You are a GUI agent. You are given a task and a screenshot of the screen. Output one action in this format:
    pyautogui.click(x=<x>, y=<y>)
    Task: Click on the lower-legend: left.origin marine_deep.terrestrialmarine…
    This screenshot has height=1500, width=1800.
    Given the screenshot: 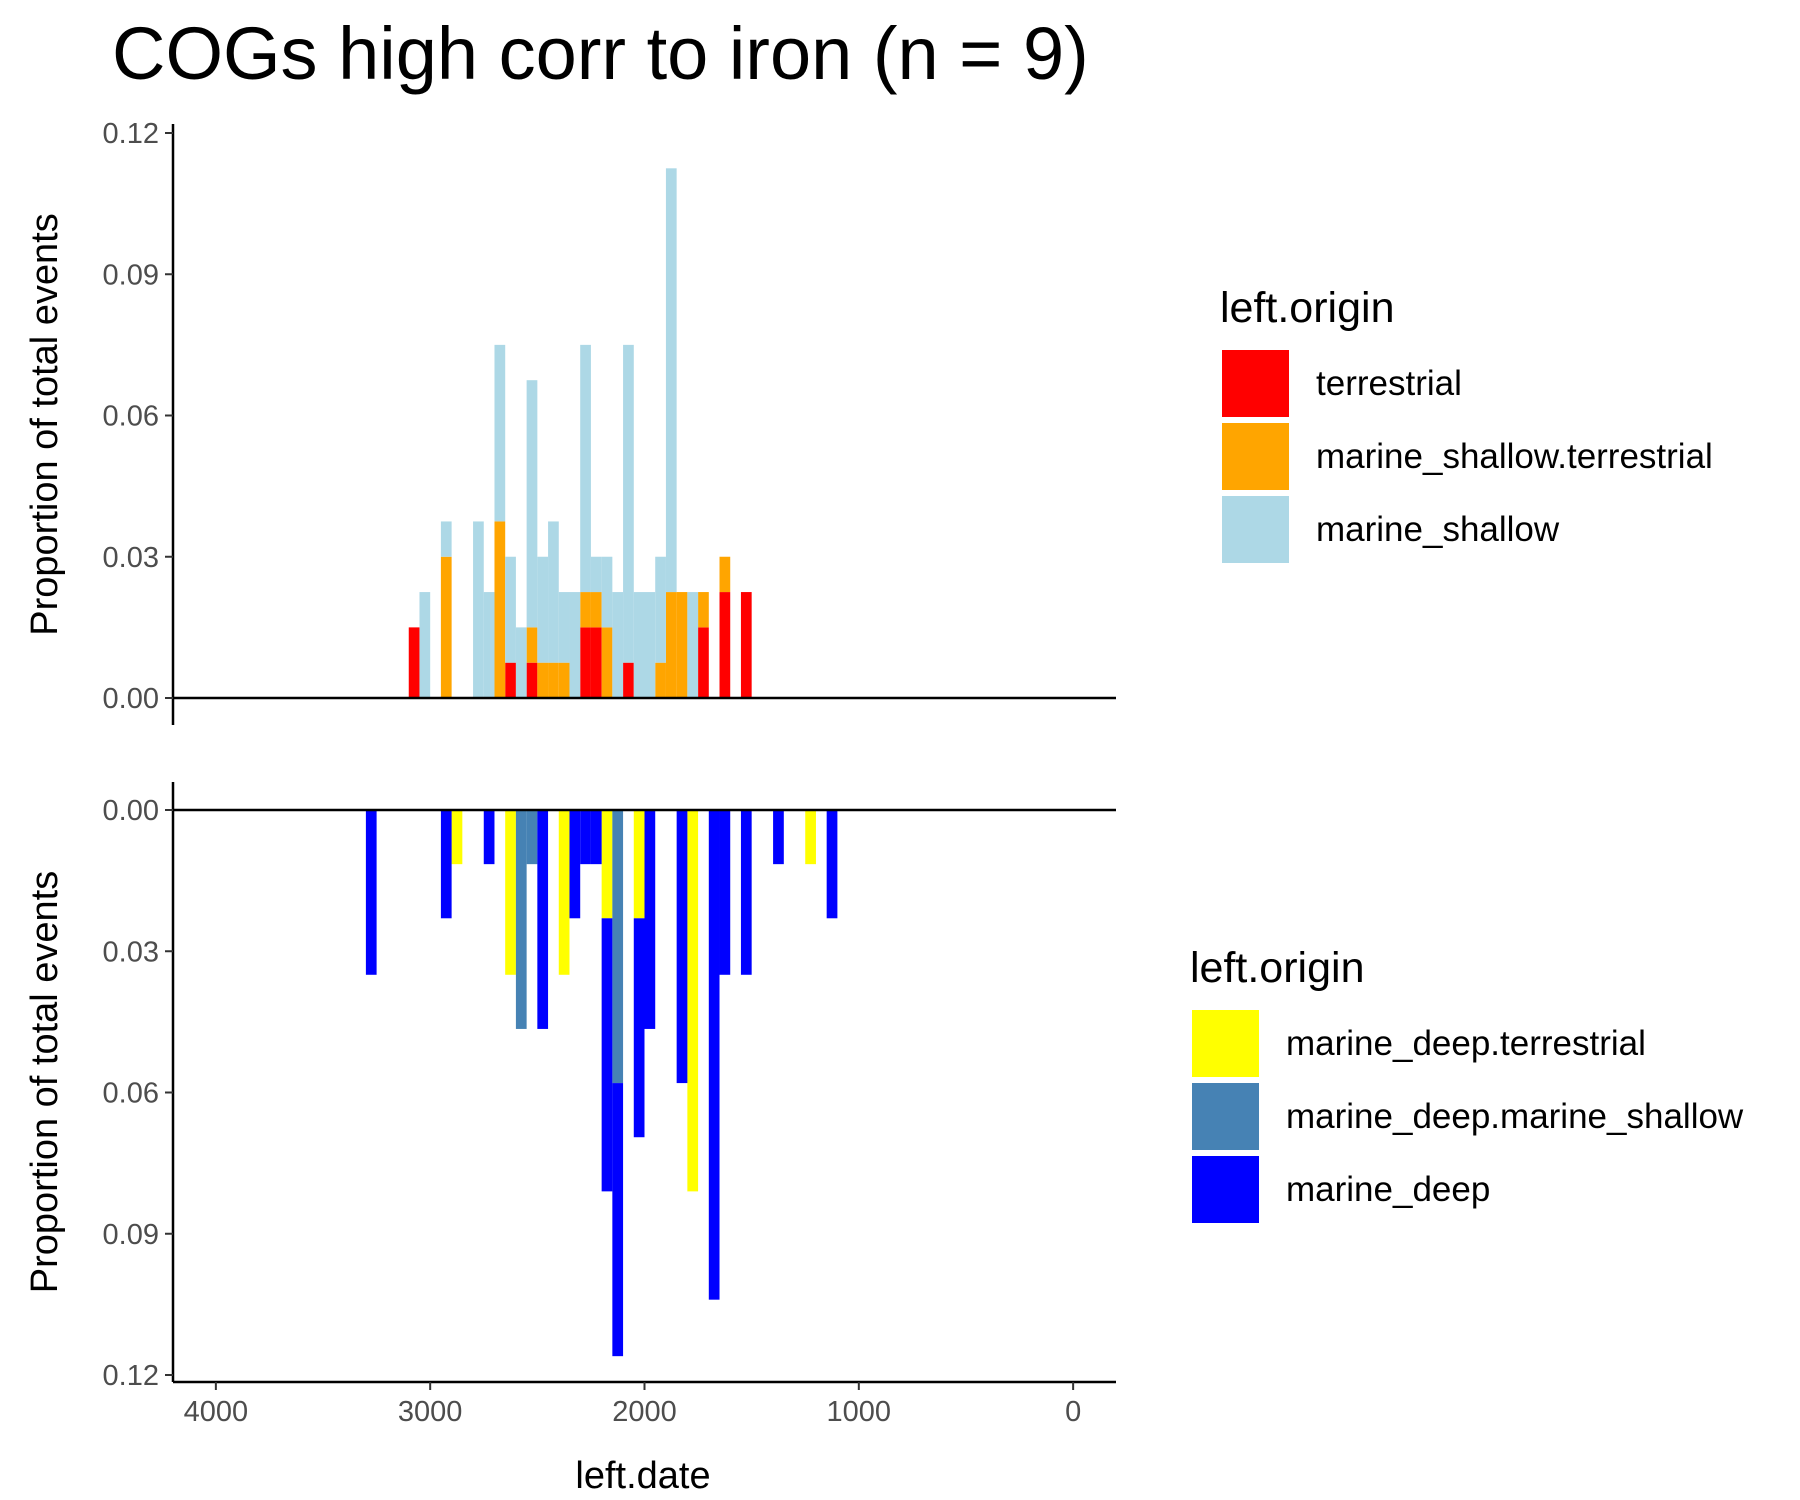 What is the action you would take?
    pyautogui.click(x=1467, y=1083)
    